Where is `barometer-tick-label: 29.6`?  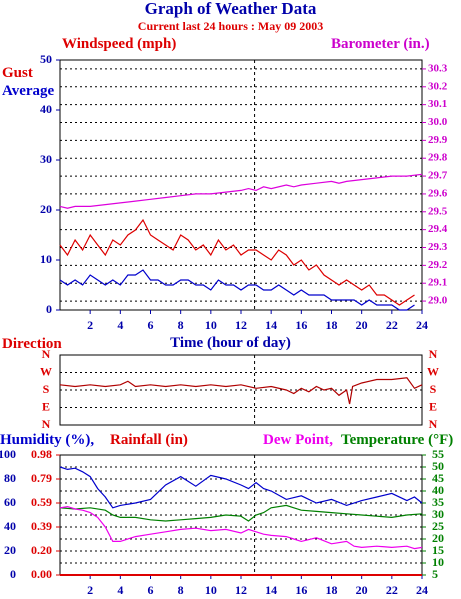 barometer-tick-label: 29.6 is located at coordinates (438, 193).